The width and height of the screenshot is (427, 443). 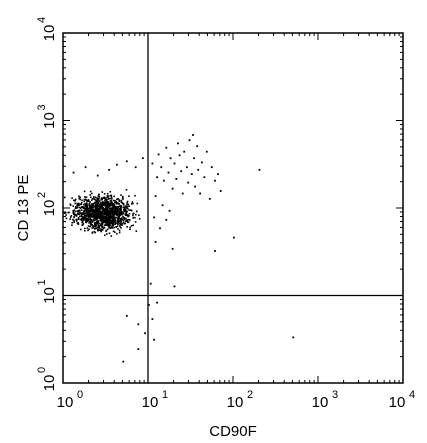 What do you see at coordinates (233, 431) in the screenshot?
I see `x-axis-title: CD90F` at bounding box center [233, 431].